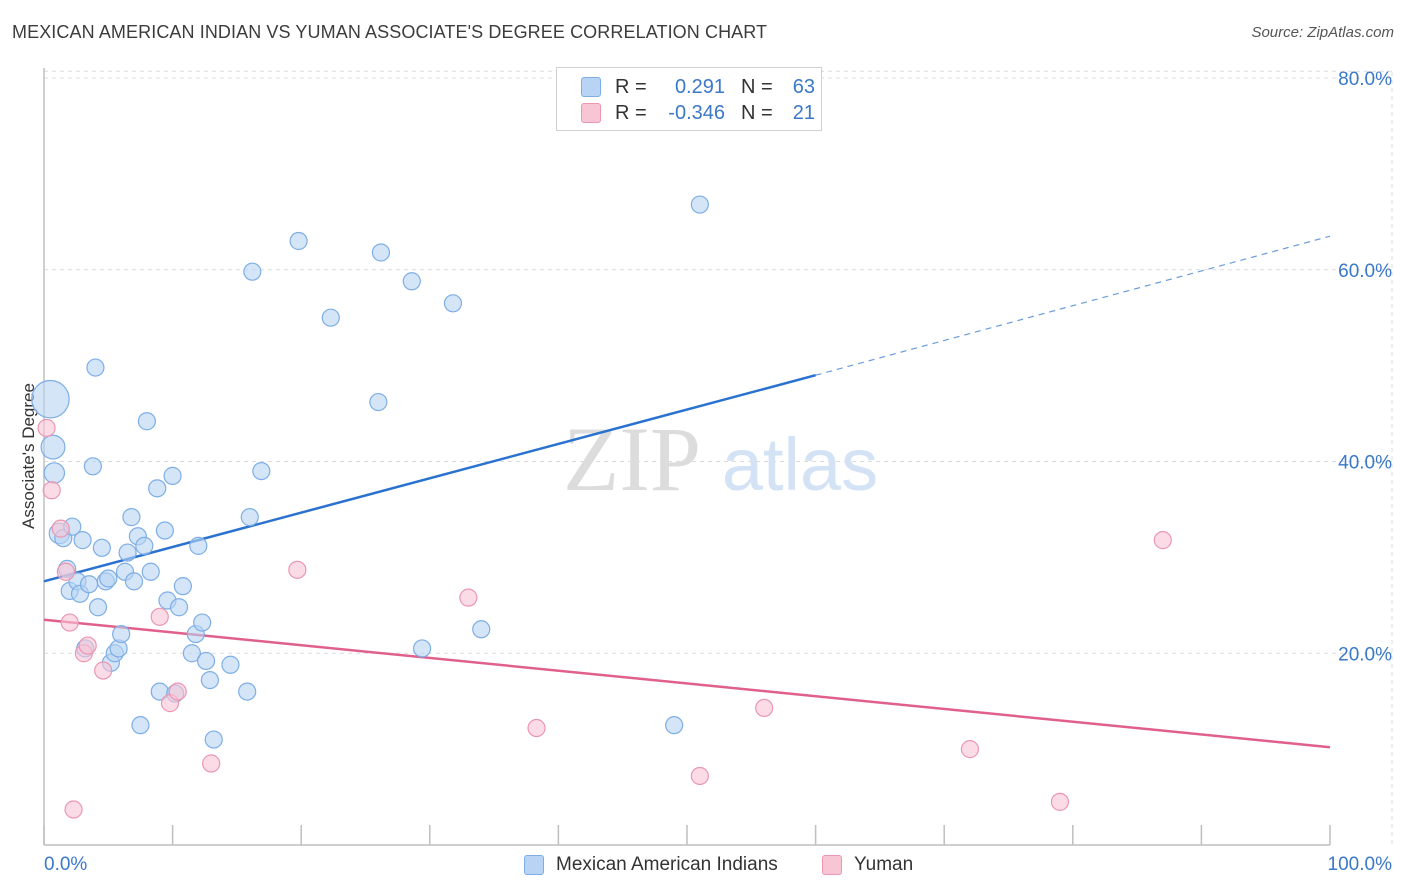 The height and width of the screenshot is (892, 1406). Describe the element at coordinates (667, 864) in the screenshot. I see `bottom-legend-label: Mexican American Indians` at that location.